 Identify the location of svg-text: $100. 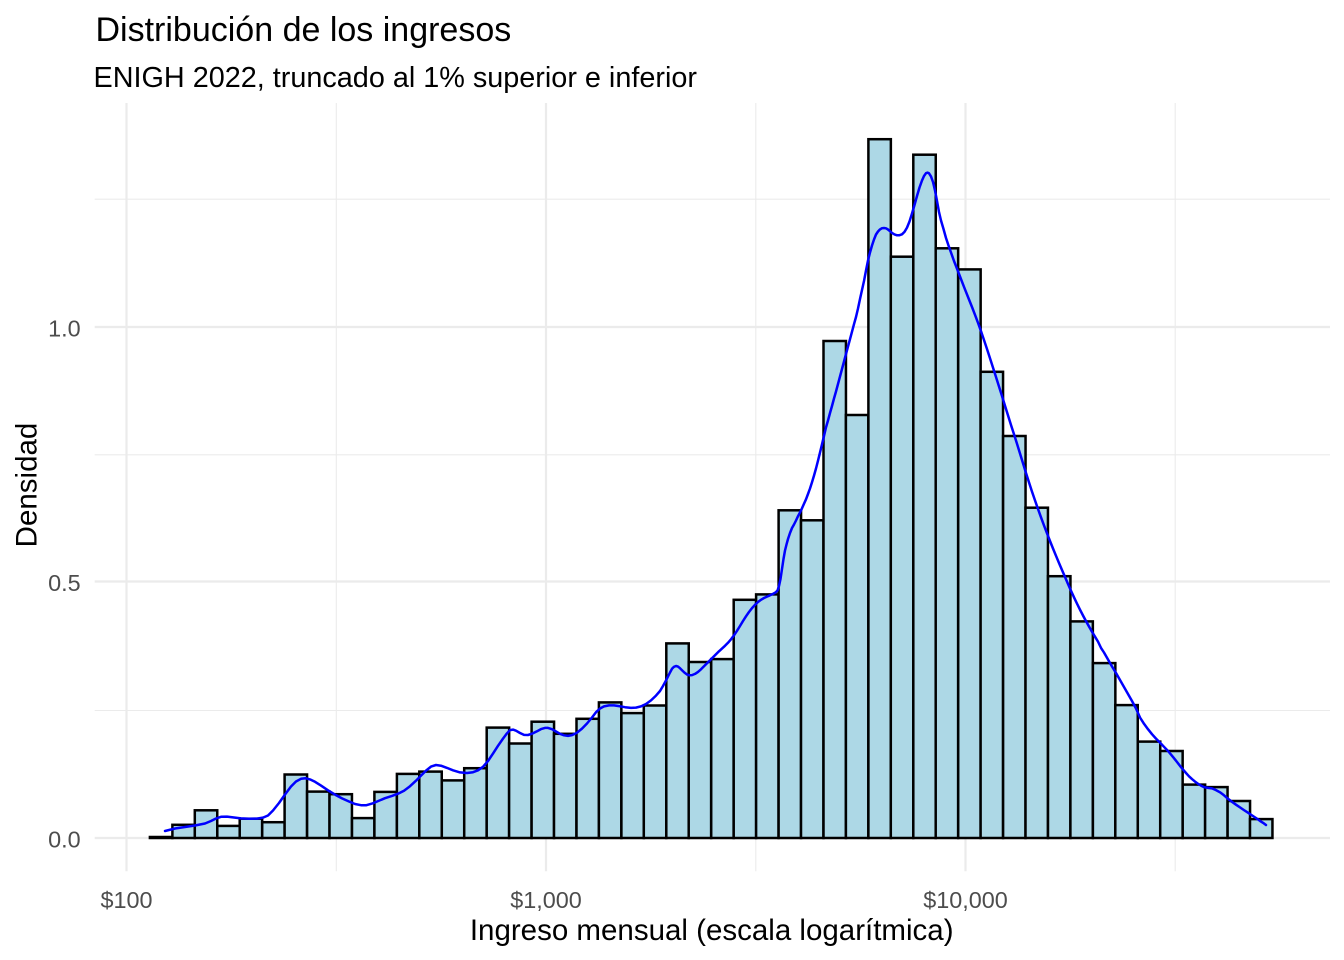
(126, 900).